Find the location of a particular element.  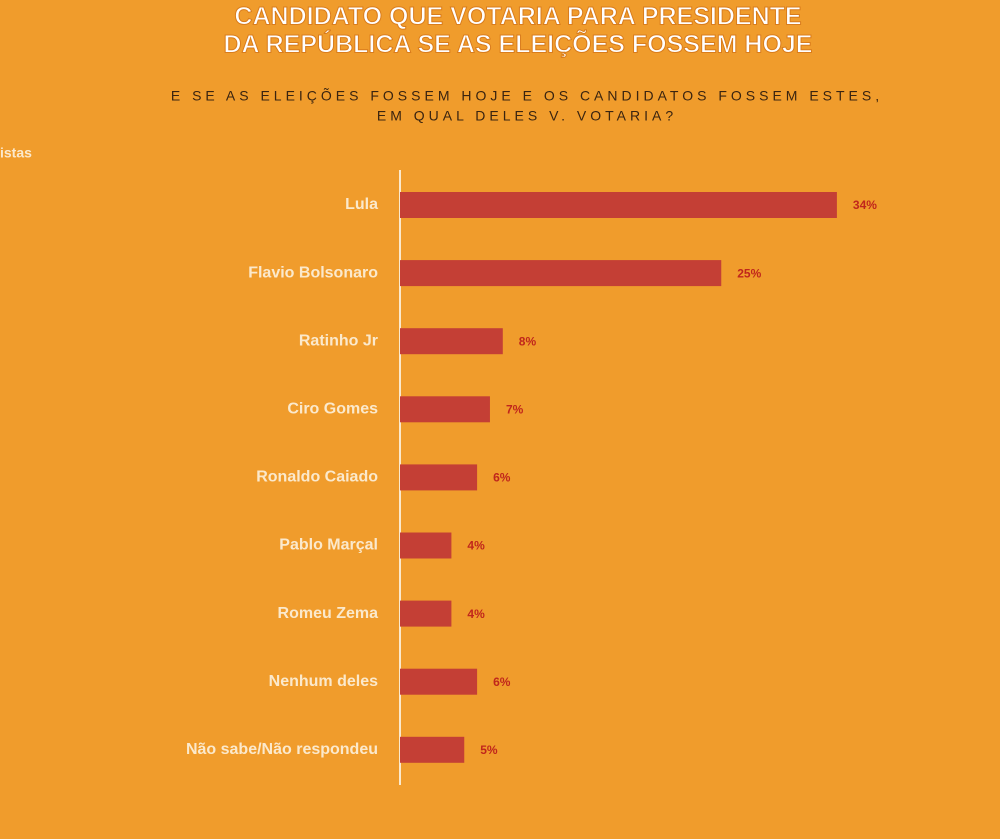

chart-title: DA REPÚBLICA SE AS ELEIÇÕES FOSSEM HOJE is located at coordinates (518, 44).